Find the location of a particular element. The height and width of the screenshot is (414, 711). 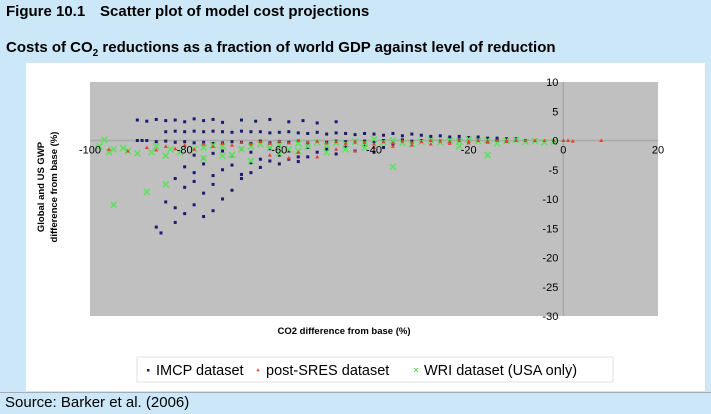

y-tick-label: 0 is located at coordinates (555, 142).